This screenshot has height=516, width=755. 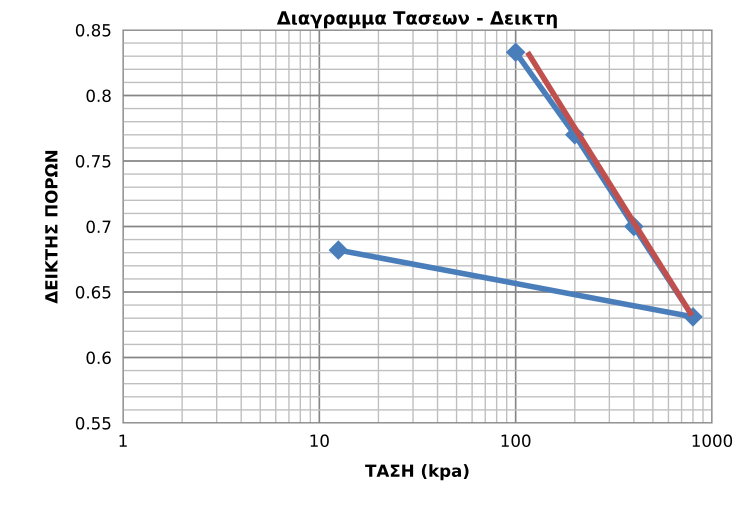 I want to click on point, so click(x=516, y=52).